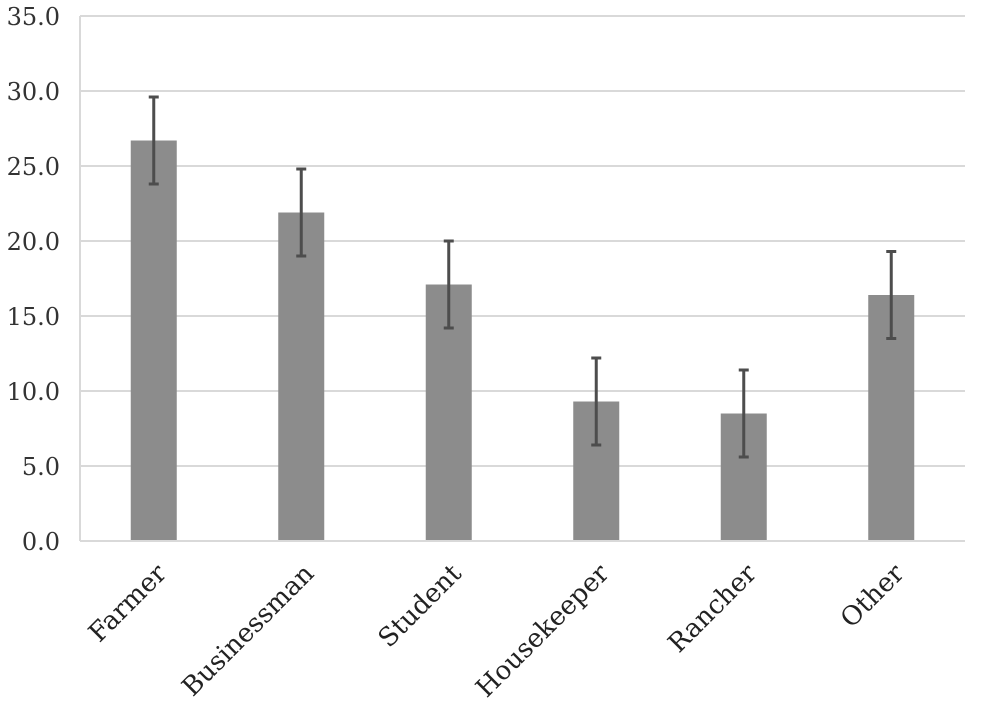 The image size is (1000, 727). I want to click on error-bar-rancher, so click(743, 413).